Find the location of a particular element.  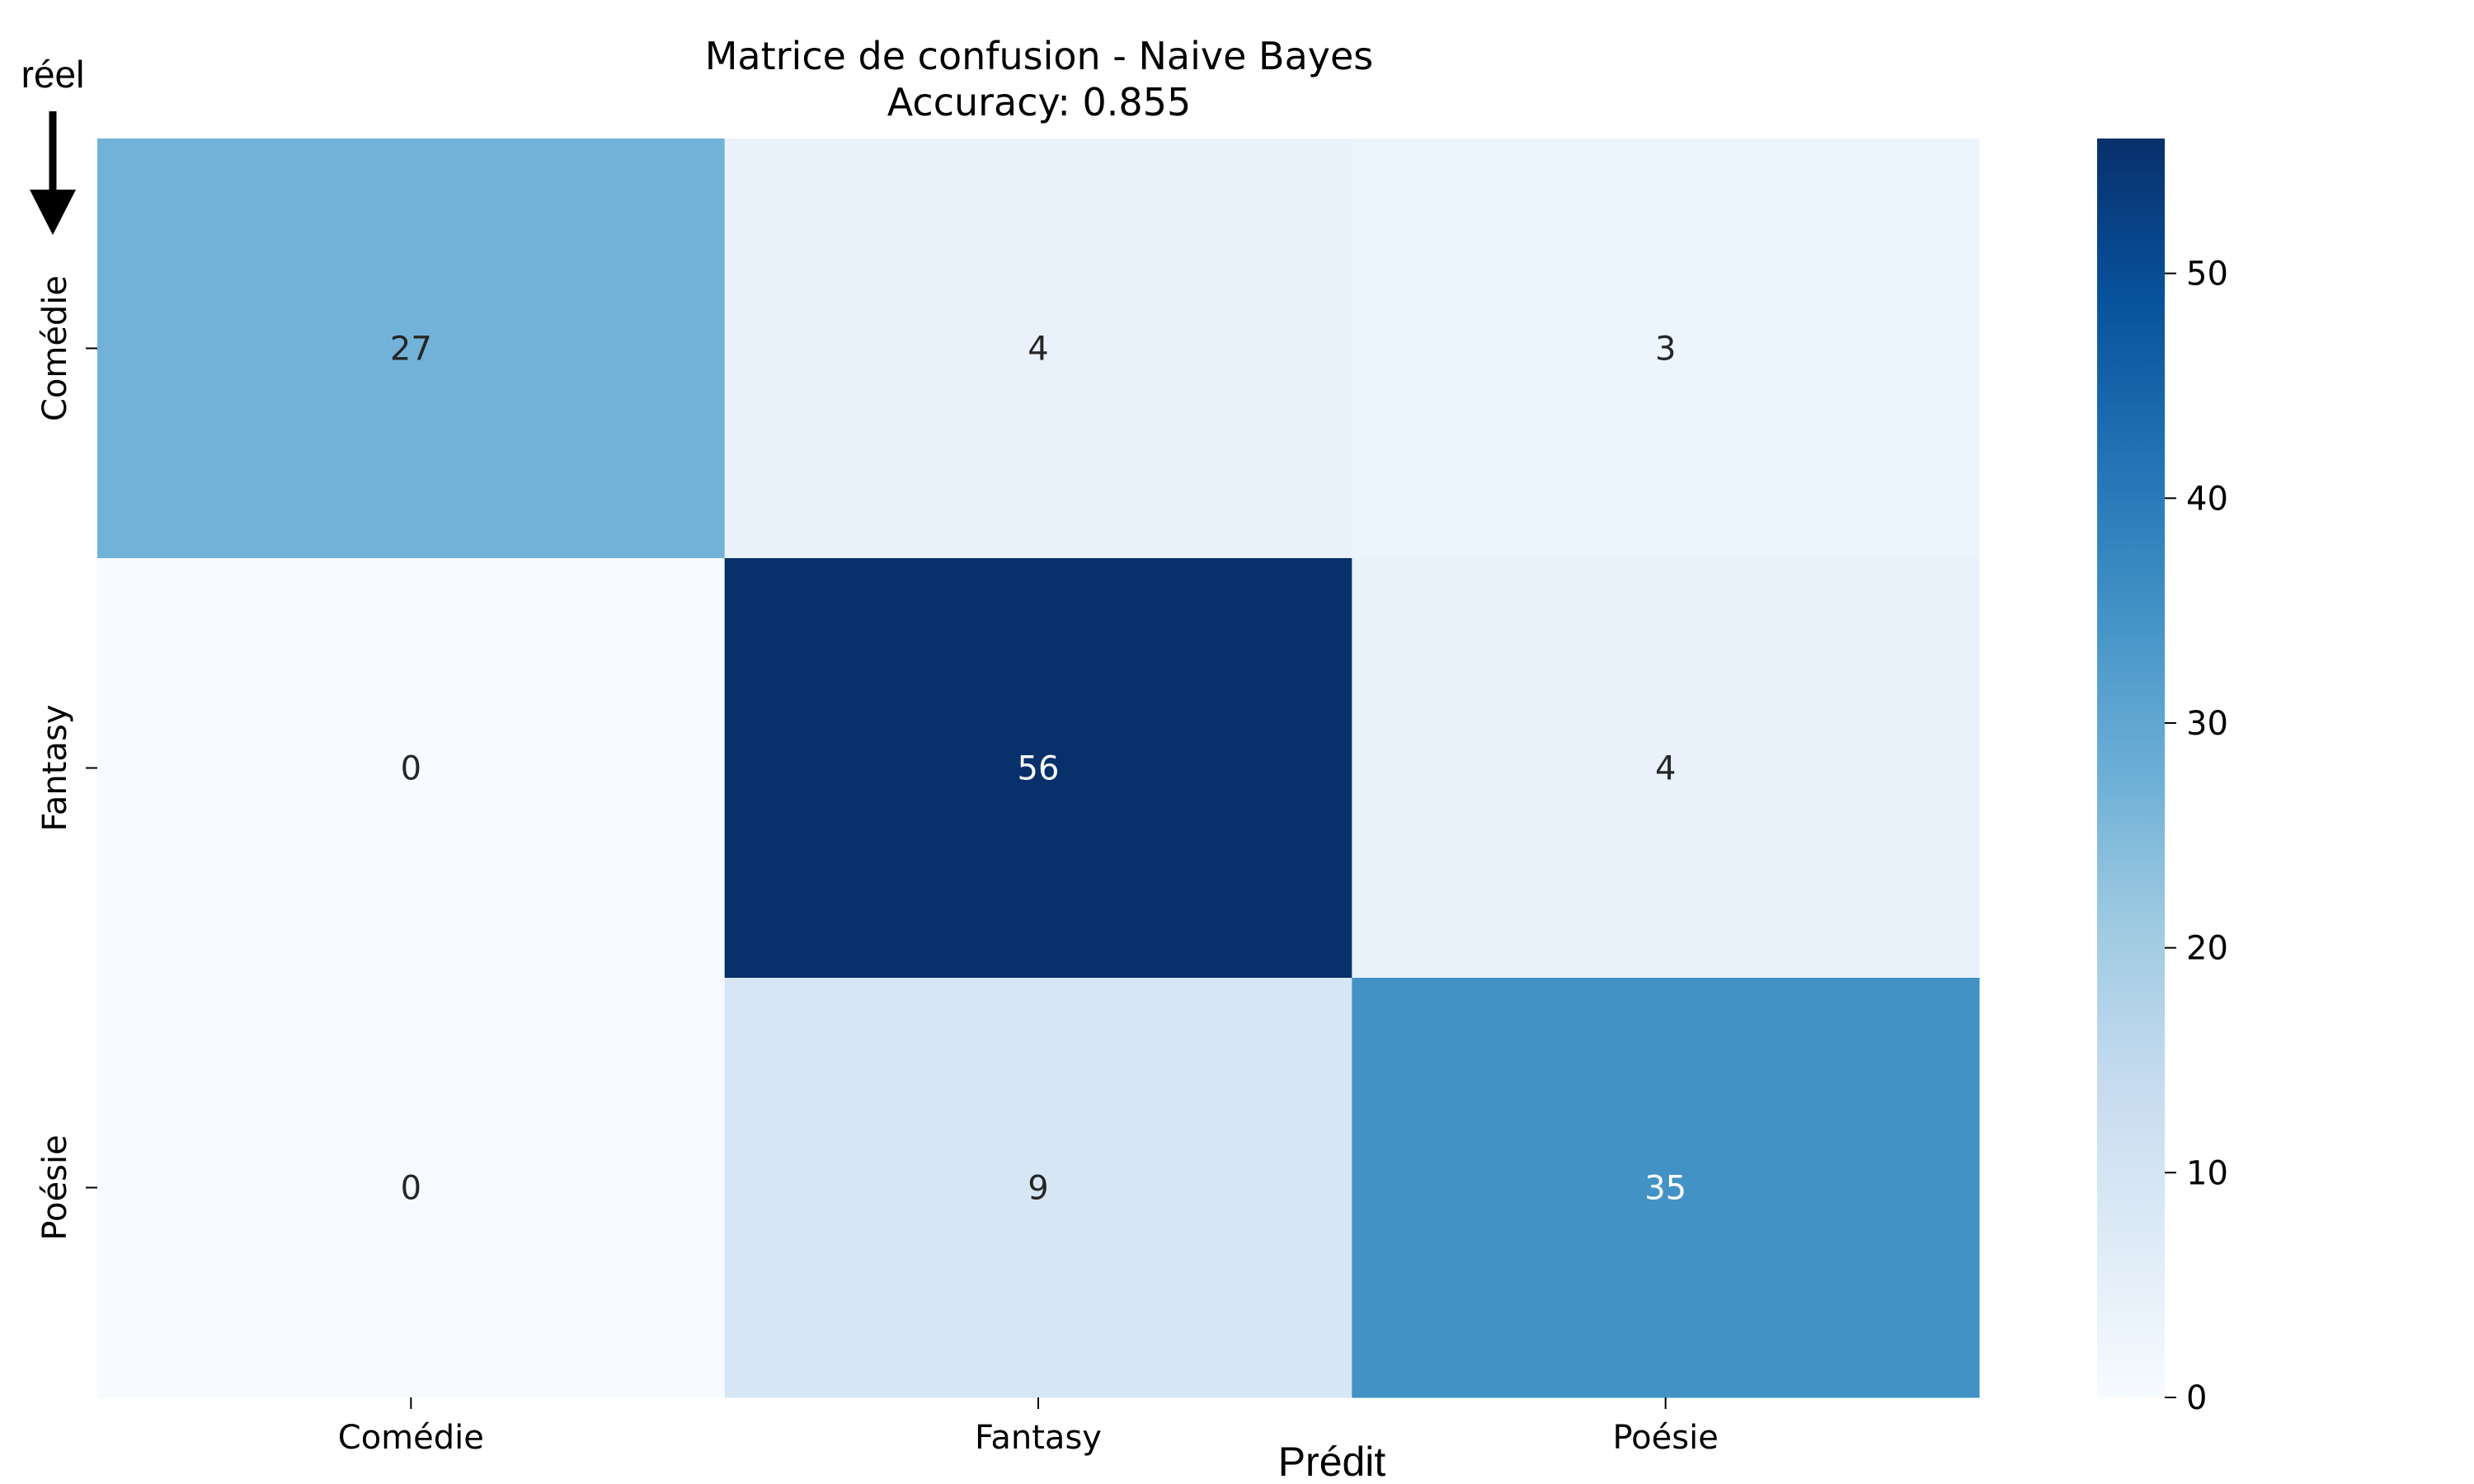

cell-value-label: 56 is located at coordinates (1039, 769).